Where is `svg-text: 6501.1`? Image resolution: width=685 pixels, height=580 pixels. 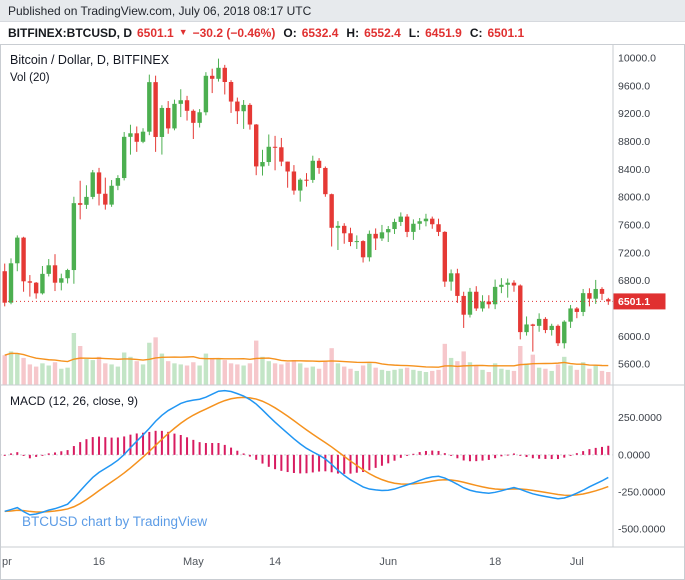 svg-text: 6501.1 is located at coordinates (634, 302).